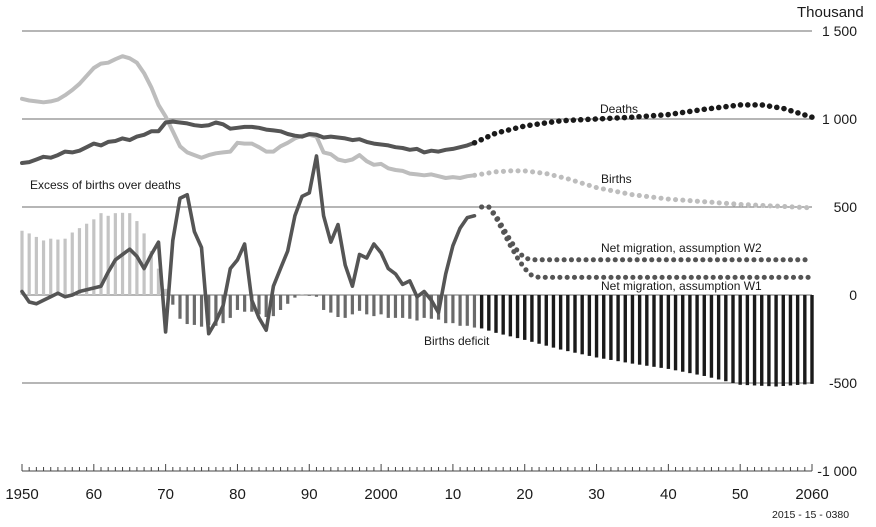 This screenshot has height=527, width=876. I want to click on y-tick-label: 500, so click(846, 207).